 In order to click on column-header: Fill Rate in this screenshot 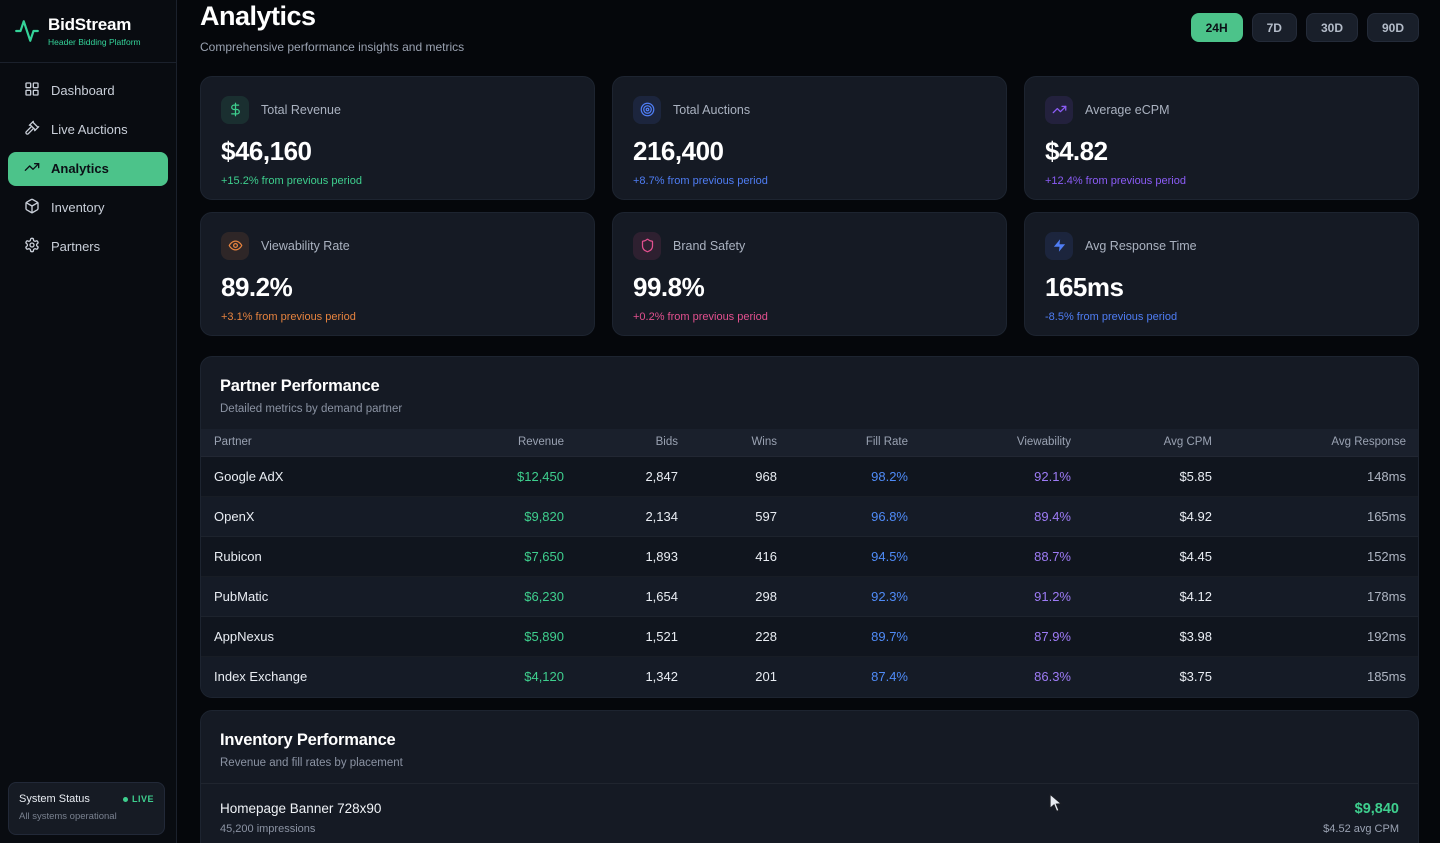, I will do `click(886, 442)`.